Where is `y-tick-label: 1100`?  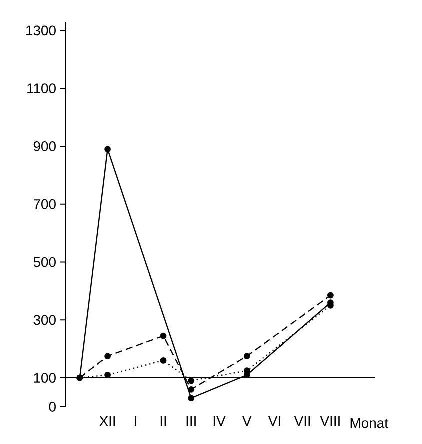
y-tick-label: 1100 is located at coordinates (42, 89).